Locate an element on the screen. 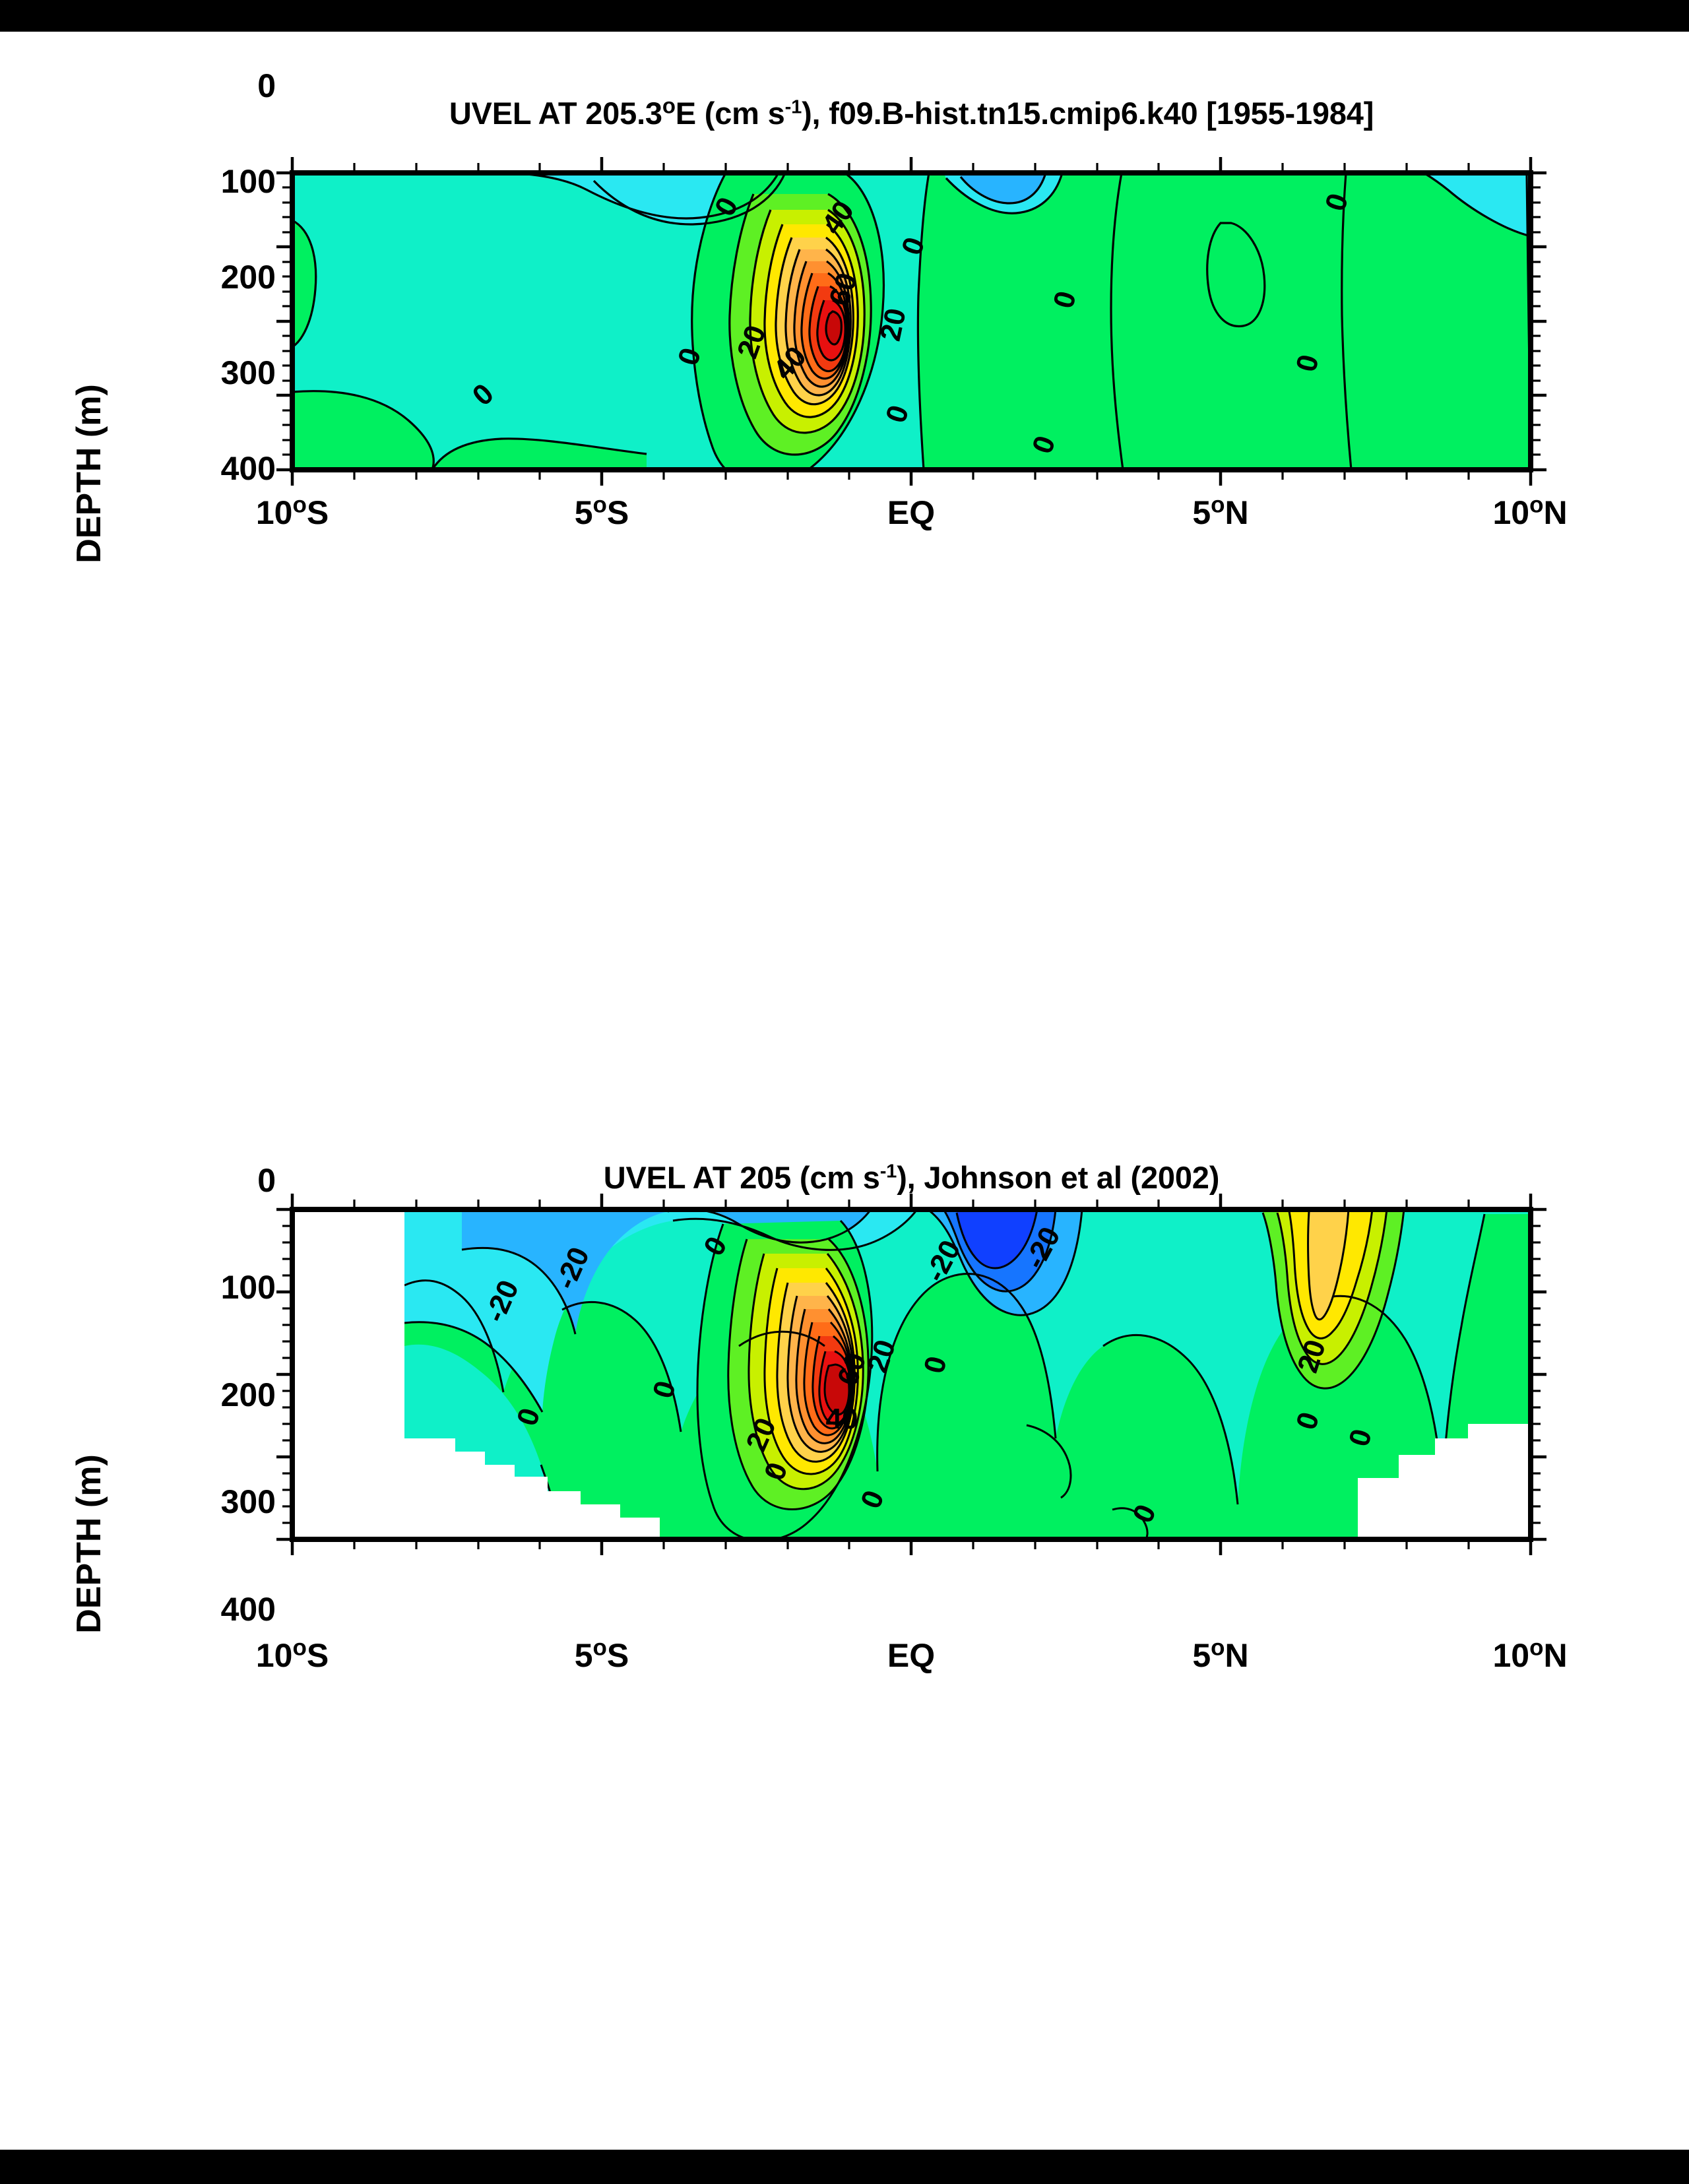 Image resolution: width=1689 pixels, height=2184 pixels. panel-bottom-ytick-300: 300 is located at coordinates (223, 1502).